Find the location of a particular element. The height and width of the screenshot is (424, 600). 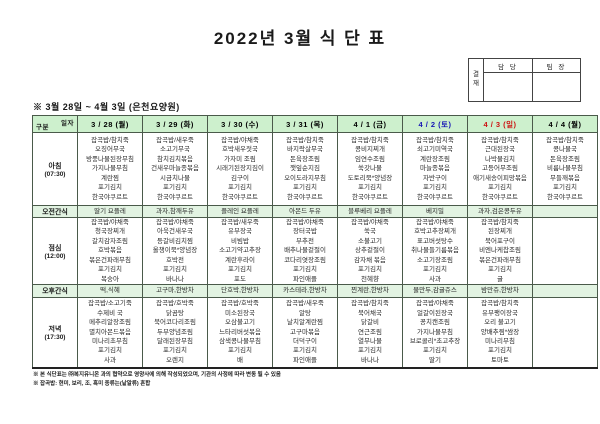

menu-cell: 잡곡밥/야채죽 청국장찌개 갈치감자조림 호박볶음 볶은건파래무침 포기김치 복숭아 is located at coordinates (110, 251).